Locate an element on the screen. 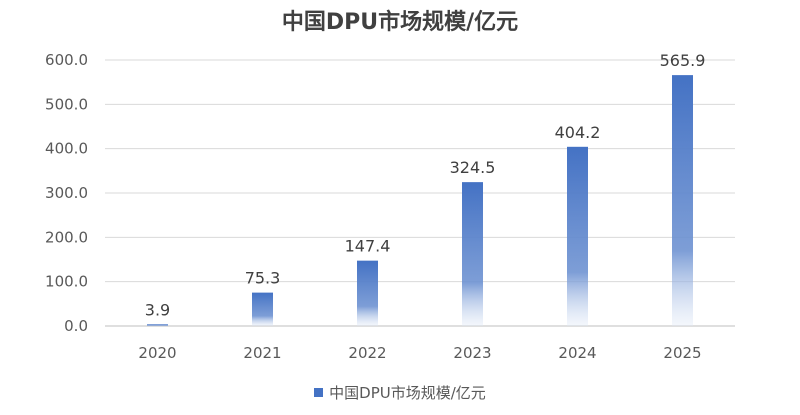 This screenshot has width=800, height=415. legend-label: 中国DPU市场规模/亿元 is located at coordinates (407, 393).